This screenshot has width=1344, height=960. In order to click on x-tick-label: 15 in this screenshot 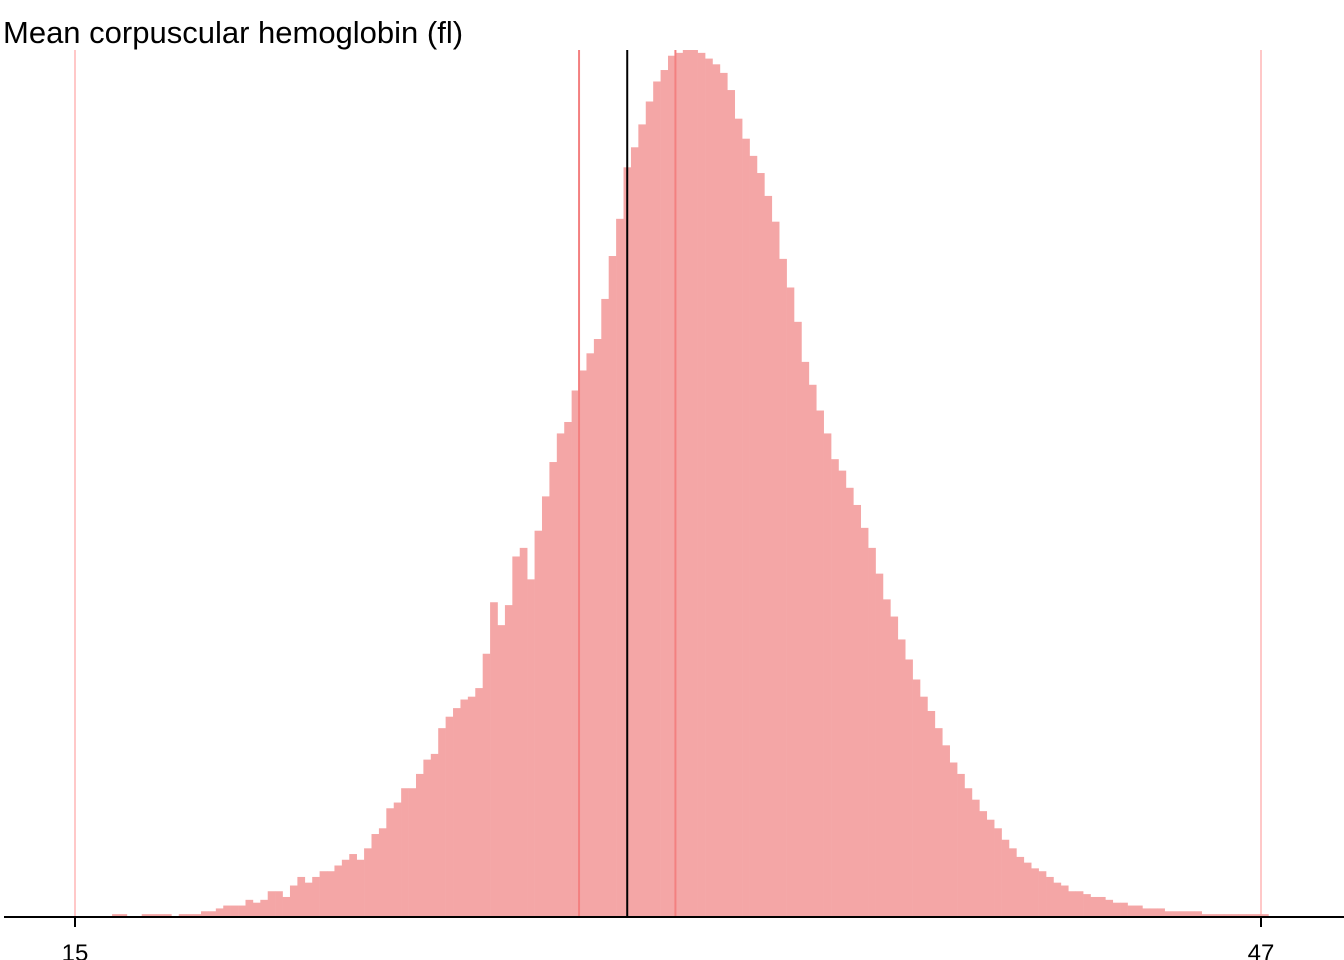, I will do `click(75, 950)`.